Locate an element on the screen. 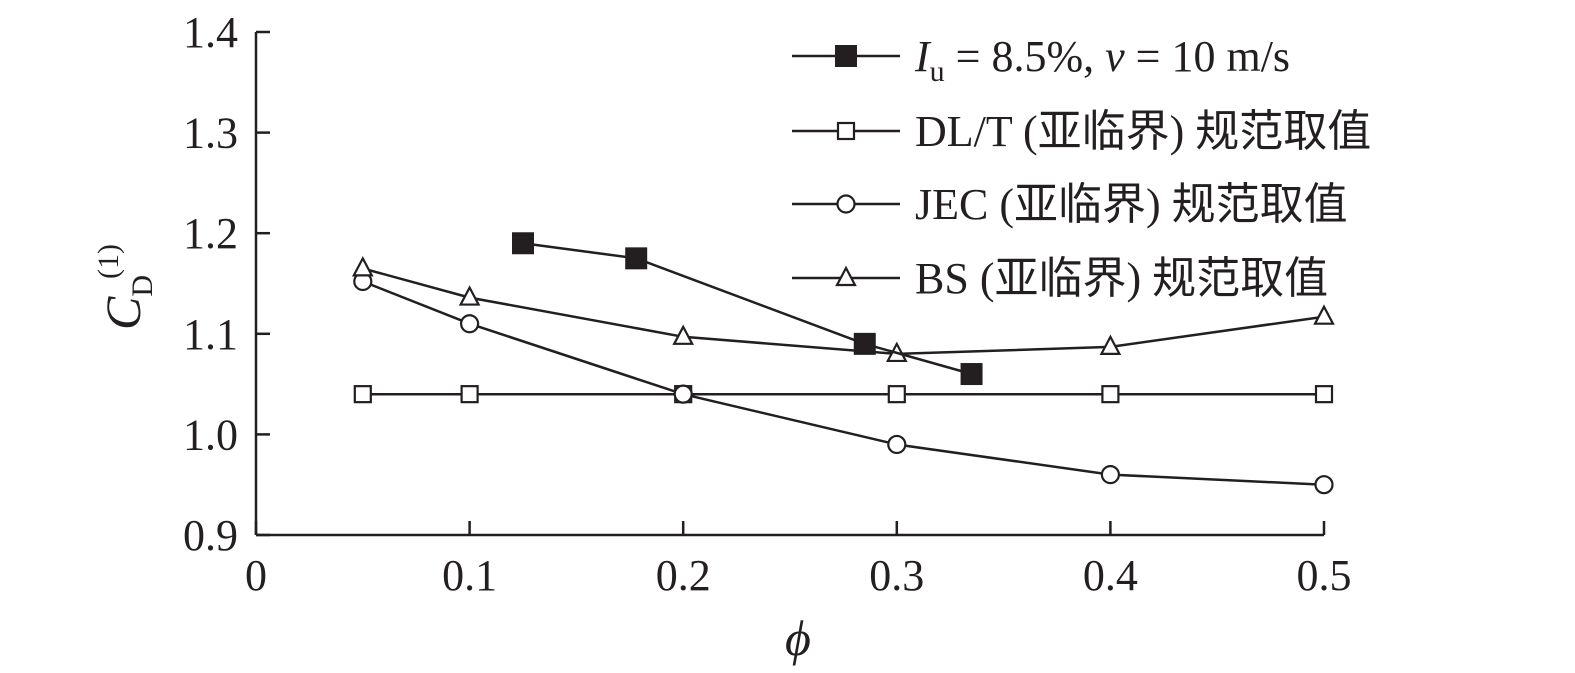  x-tick-label: 0 is located at coordinates (256, 575).